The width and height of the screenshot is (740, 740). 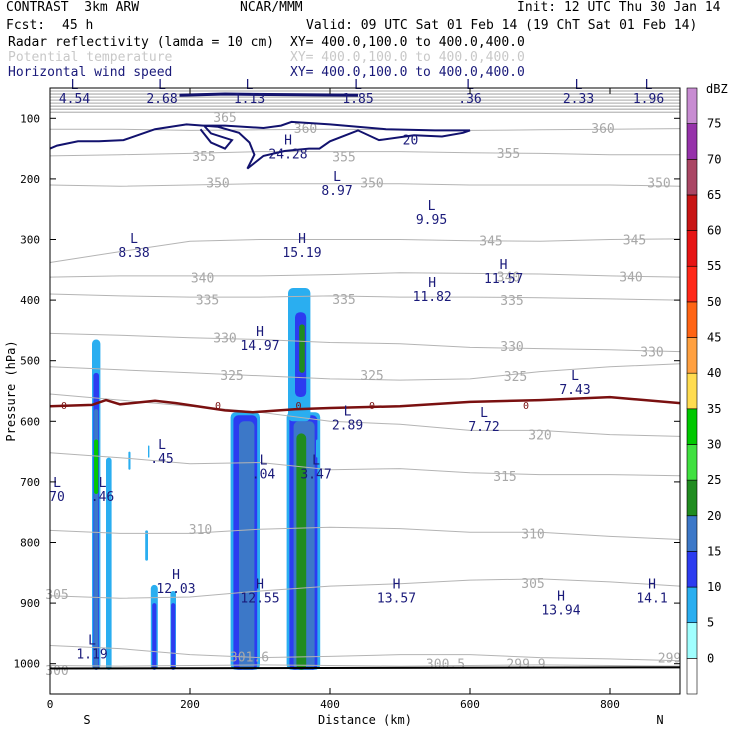 I want to click on extremum-value: 11.57, so click(x=503, y=279).